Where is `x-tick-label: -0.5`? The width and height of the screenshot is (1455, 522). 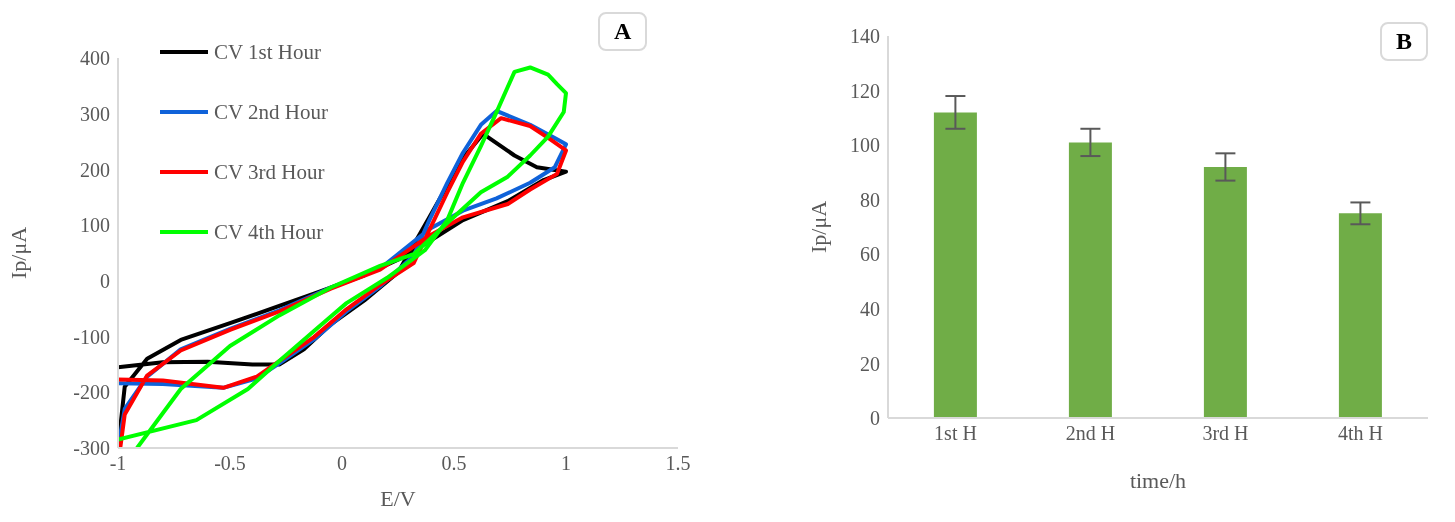 x-tick-label: -0.5 is located at coordinates (230, 463).